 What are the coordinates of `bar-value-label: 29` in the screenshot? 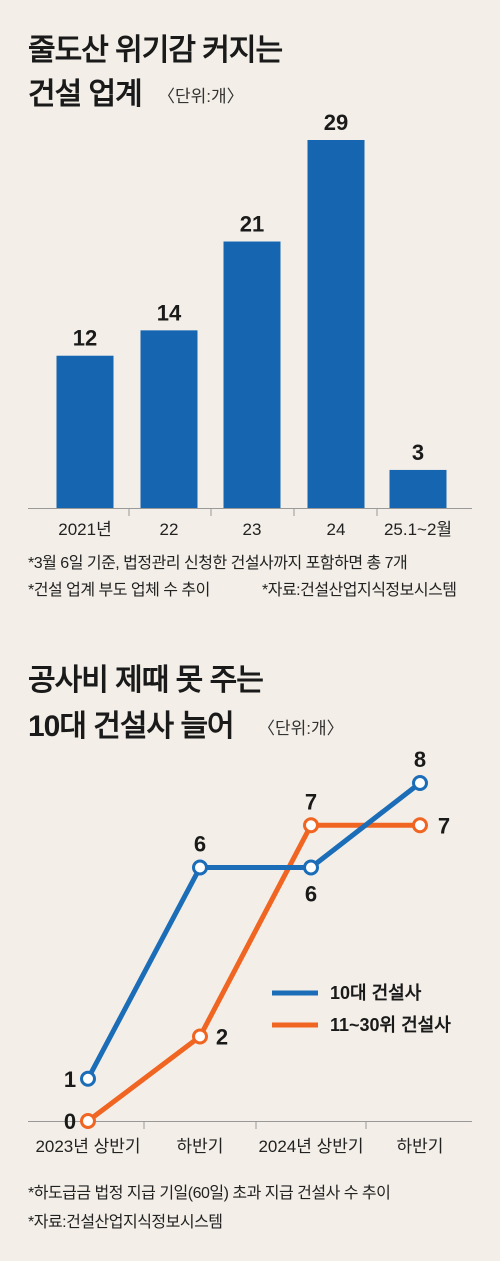 It's located at (336, 122).